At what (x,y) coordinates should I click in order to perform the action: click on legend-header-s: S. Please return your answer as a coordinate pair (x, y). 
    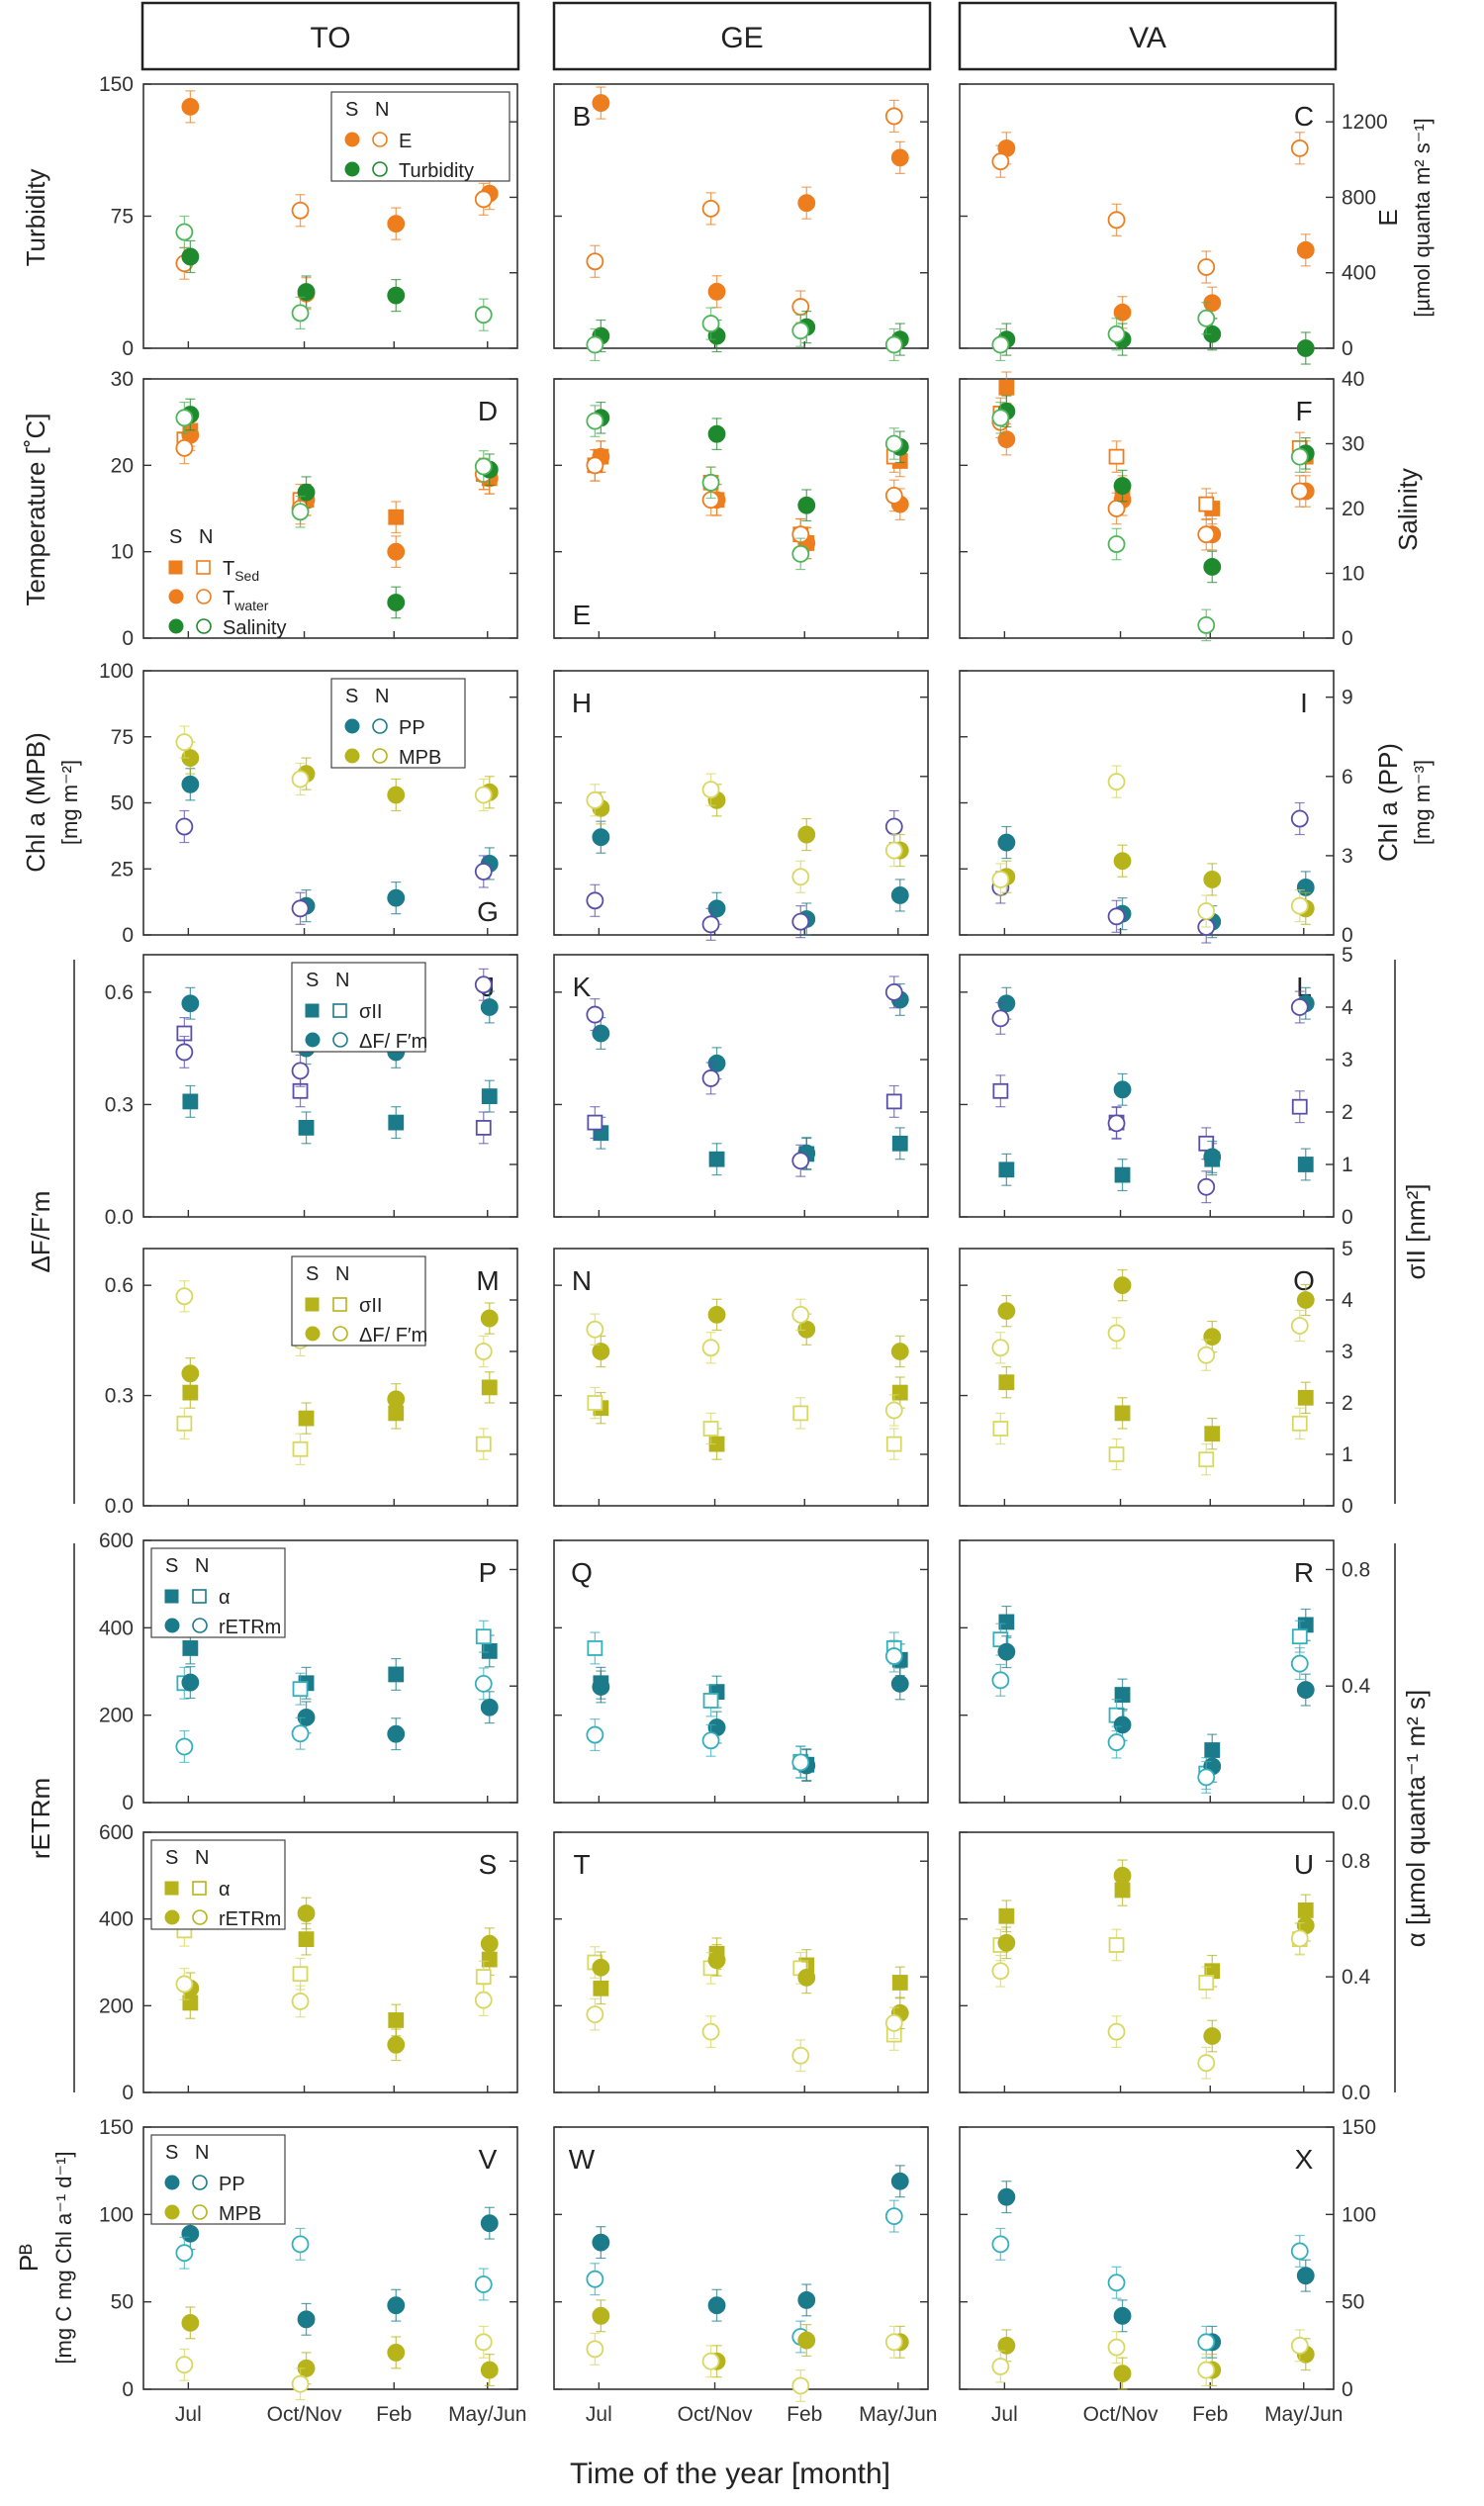
    Looking at the image, I should click on (351, 110).